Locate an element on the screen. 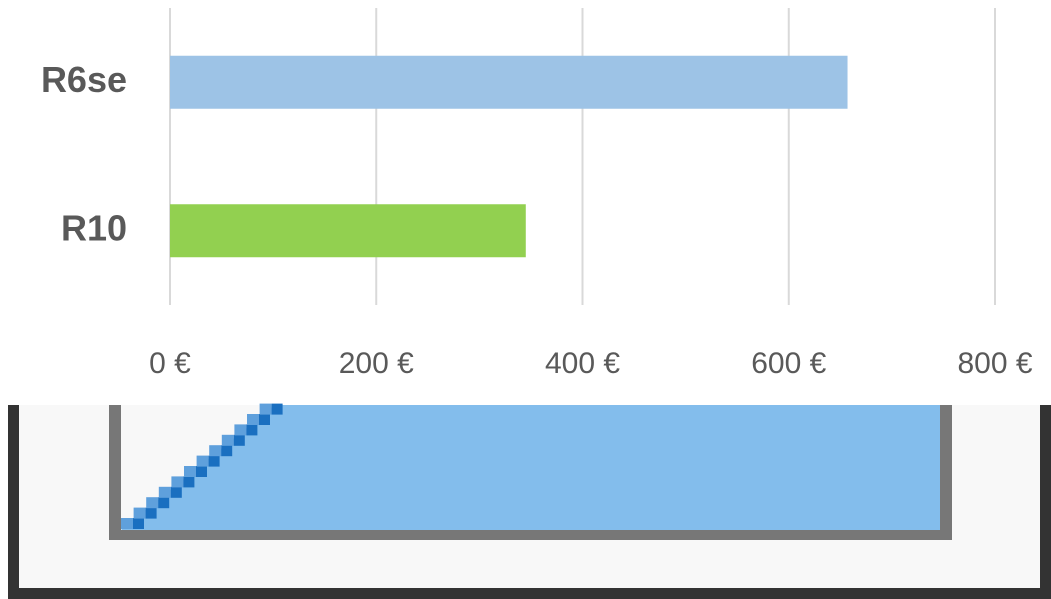 The height and width of the screenshot is (599, 1051). y-tick-label: R10 is located at coordinates (94, 227).